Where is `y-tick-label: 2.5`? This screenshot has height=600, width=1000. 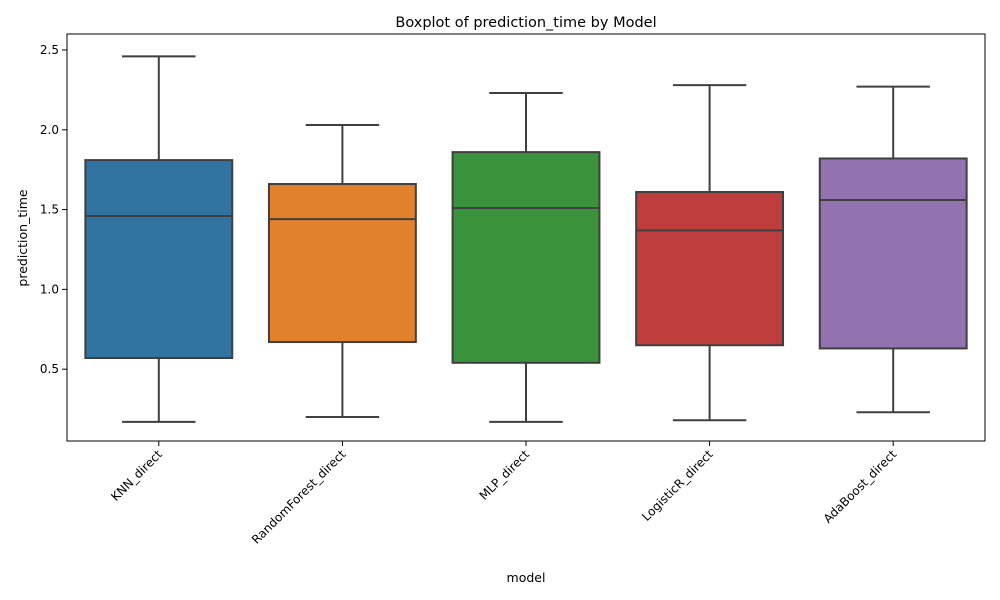 y-tick-label: 2.5 is located at coordinates (49, 50).